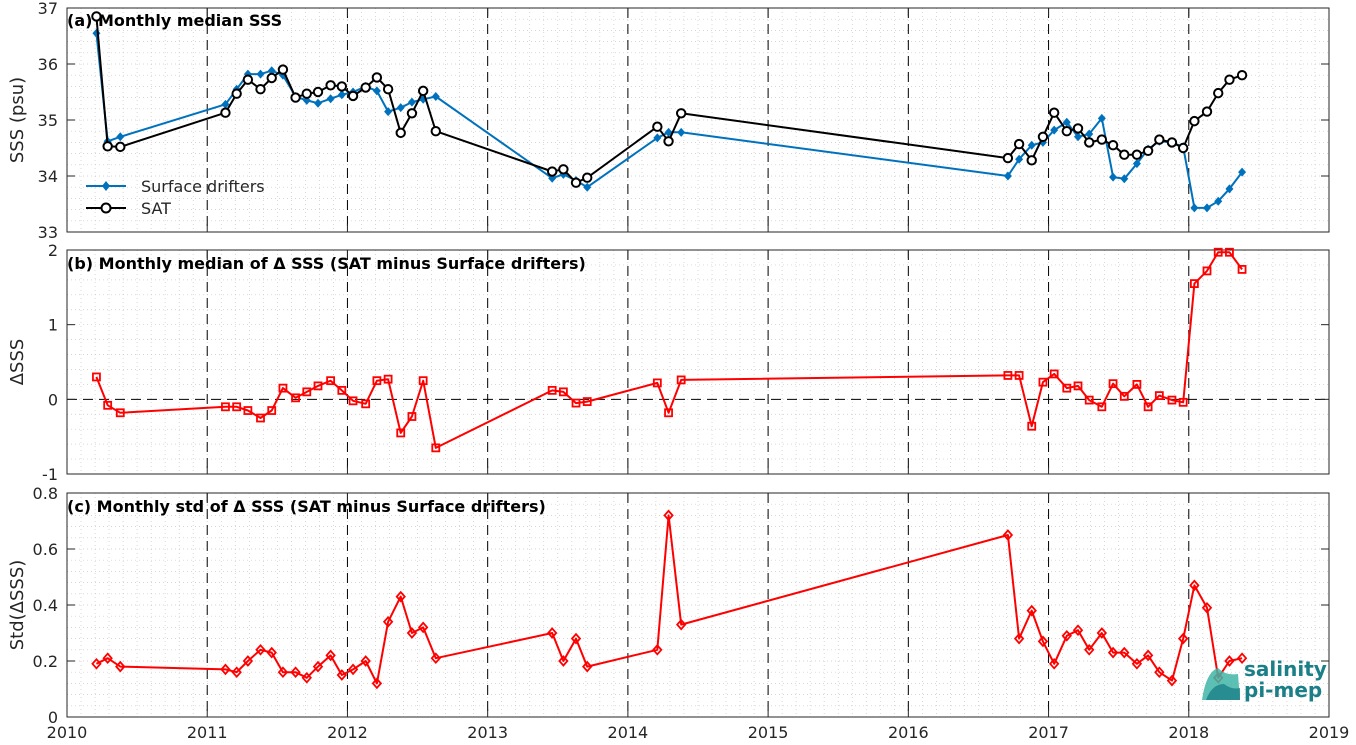 The height and width of the screenshot is (745, 1356). What do you see at coordinates (17, 120) in the screenshot?
I see `panel-a-ylabel: SSS (psu)` at bounding box center [17, 120].